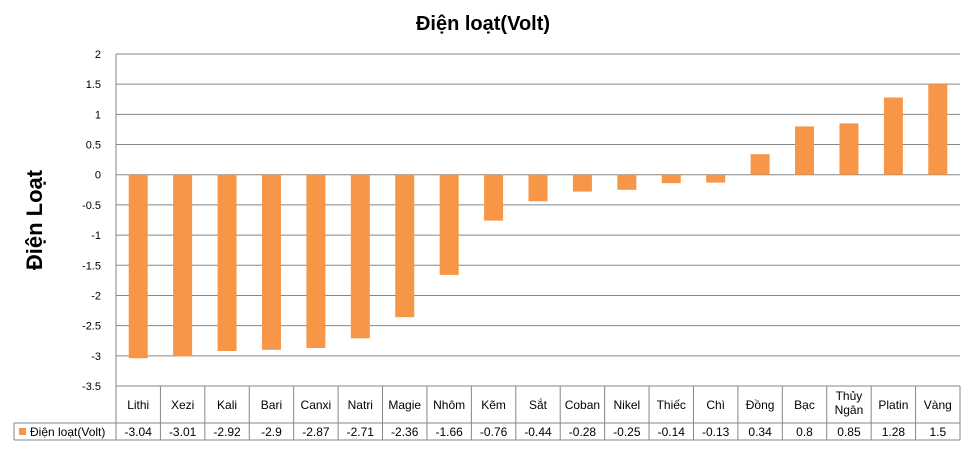  Describe the element at coordinates (34, 219) in the screenshot. I see `y-axis-label: Điện Loạt` at that location.